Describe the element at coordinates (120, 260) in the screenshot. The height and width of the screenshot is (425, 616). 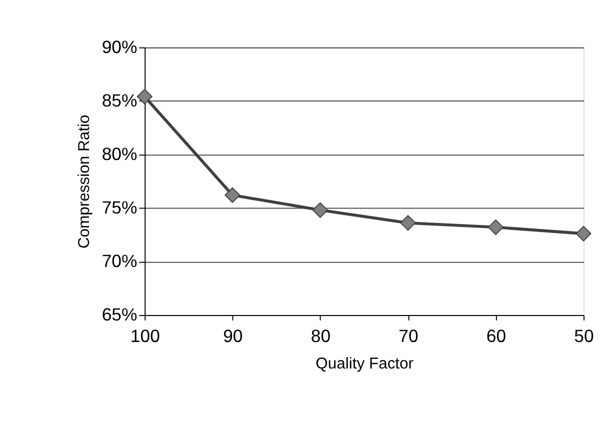
I see `y-tick-label: 70%` at that location.